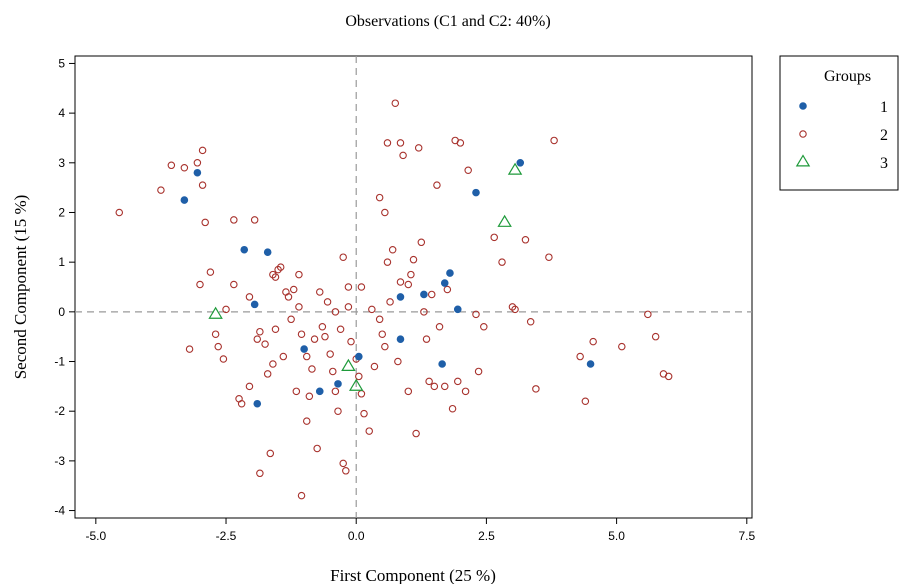  I want to click on y-axis-title: Second Component (15 %), so click(20, 287).